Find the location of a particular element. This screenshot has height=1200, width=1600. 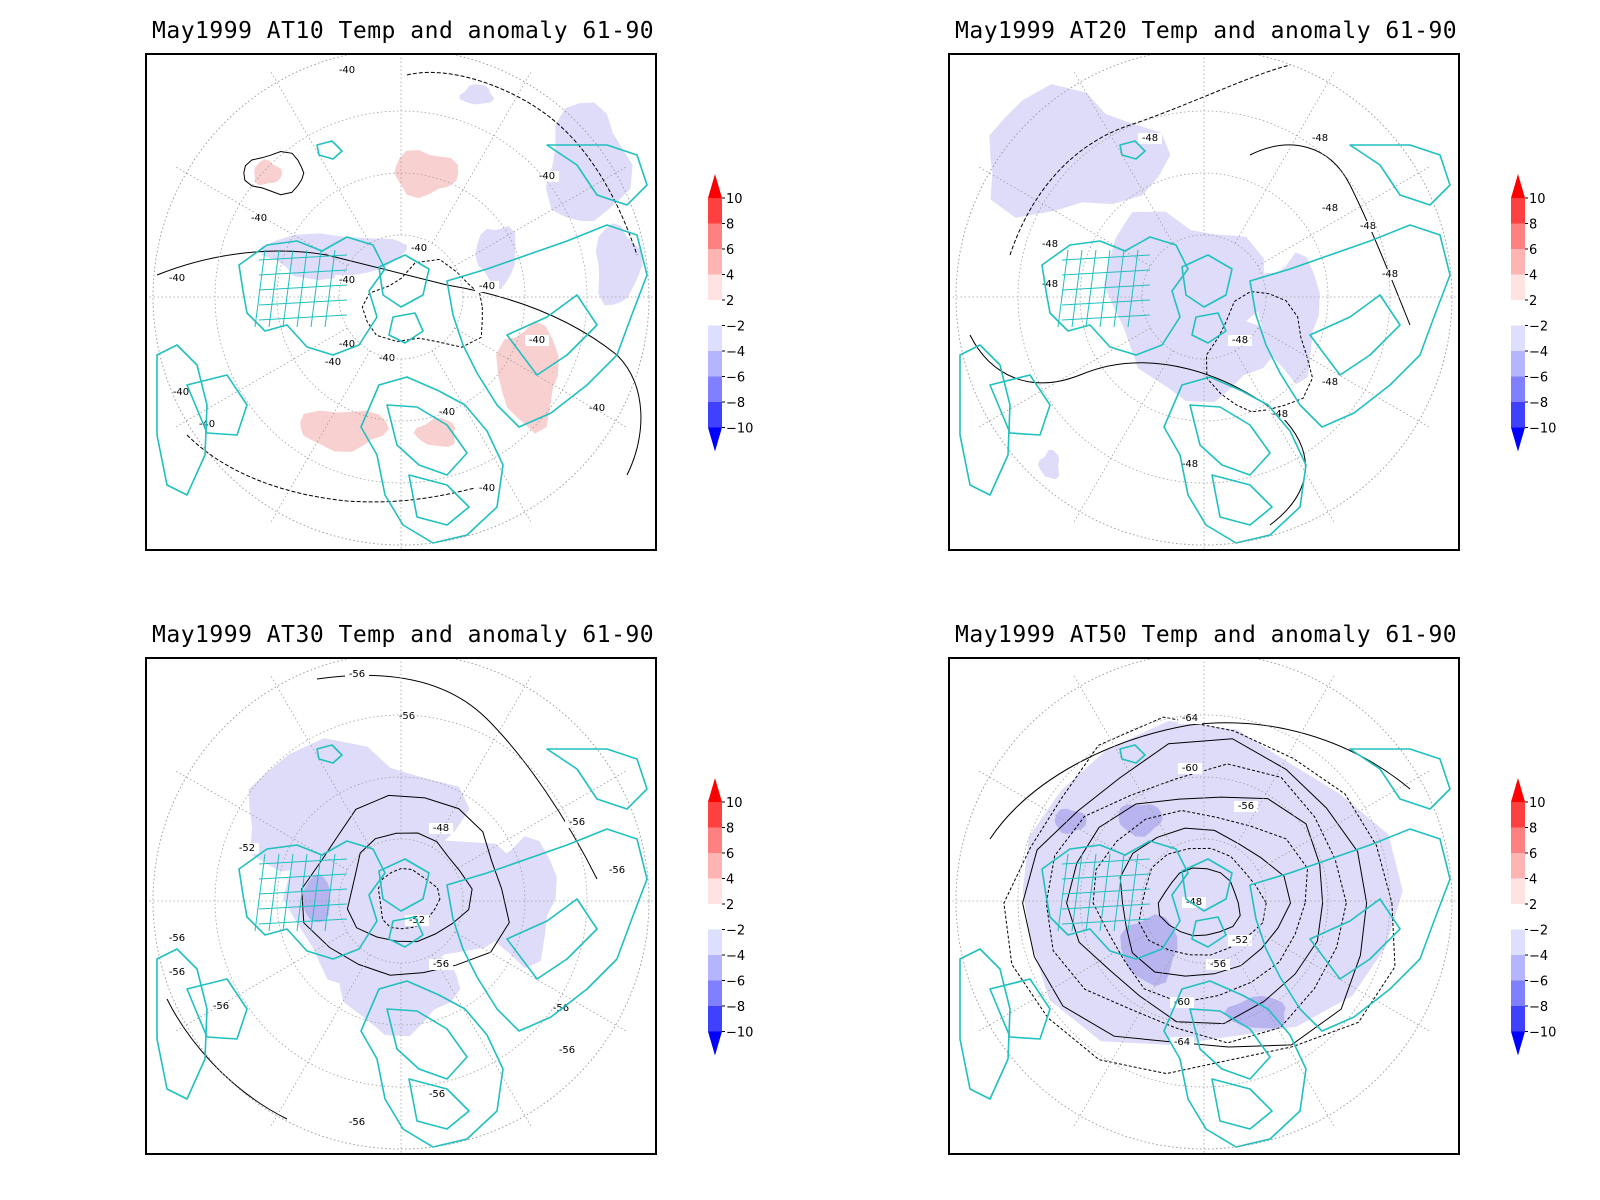

contour-label: -60 is located at coordinates (1190, 768).